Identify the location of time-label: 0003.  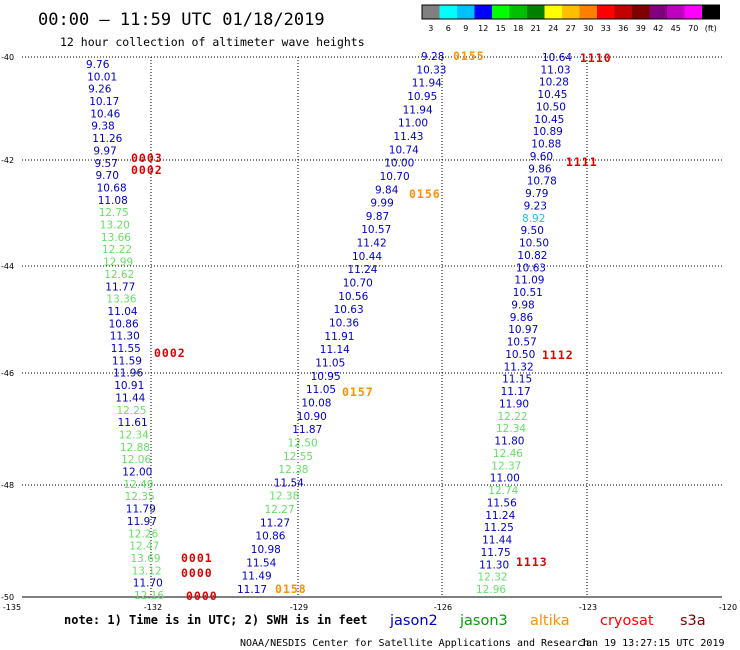
(147, 158).